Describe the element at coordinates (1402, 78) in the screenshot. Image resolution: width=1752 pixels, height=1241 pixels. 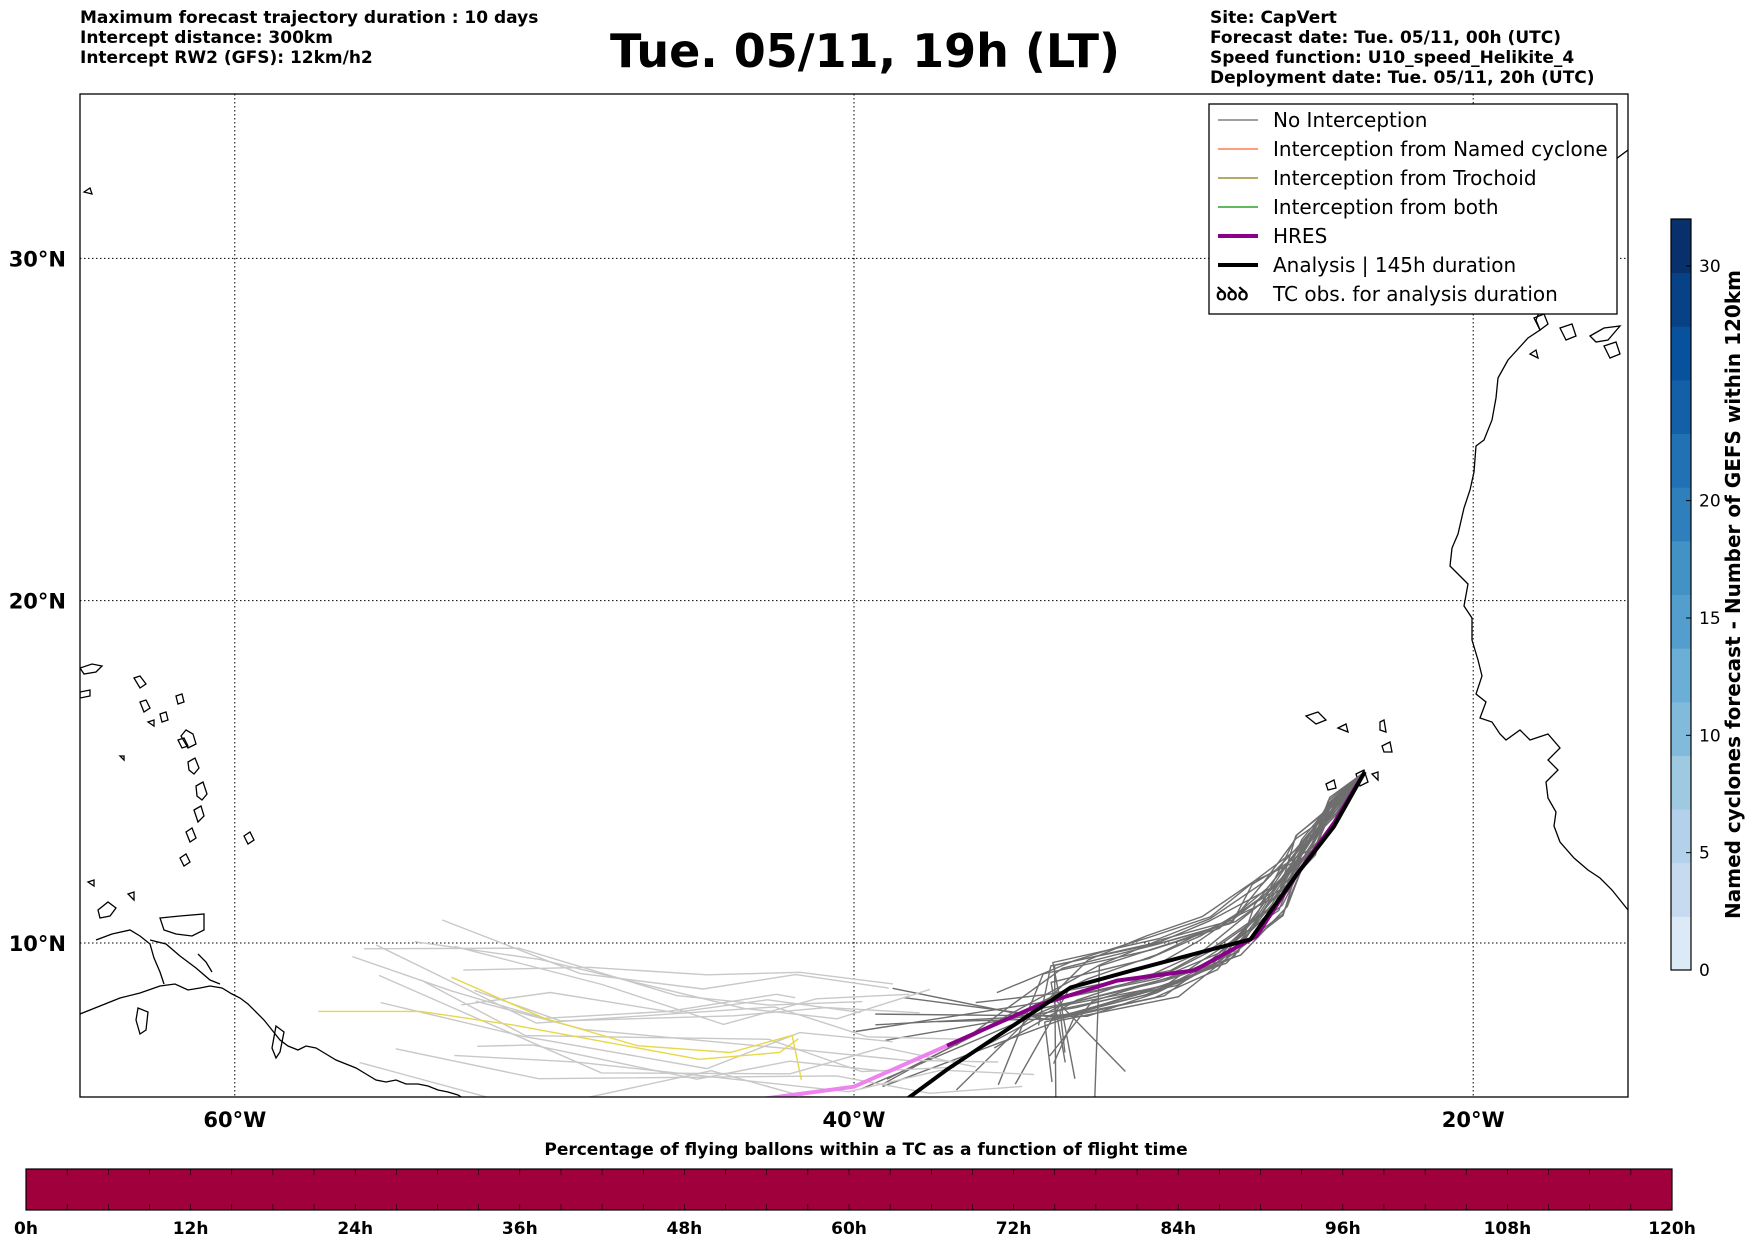
I see `deployment-date-text: Deployment date: Tue. 05/11, 20h (UTC)` at that location.